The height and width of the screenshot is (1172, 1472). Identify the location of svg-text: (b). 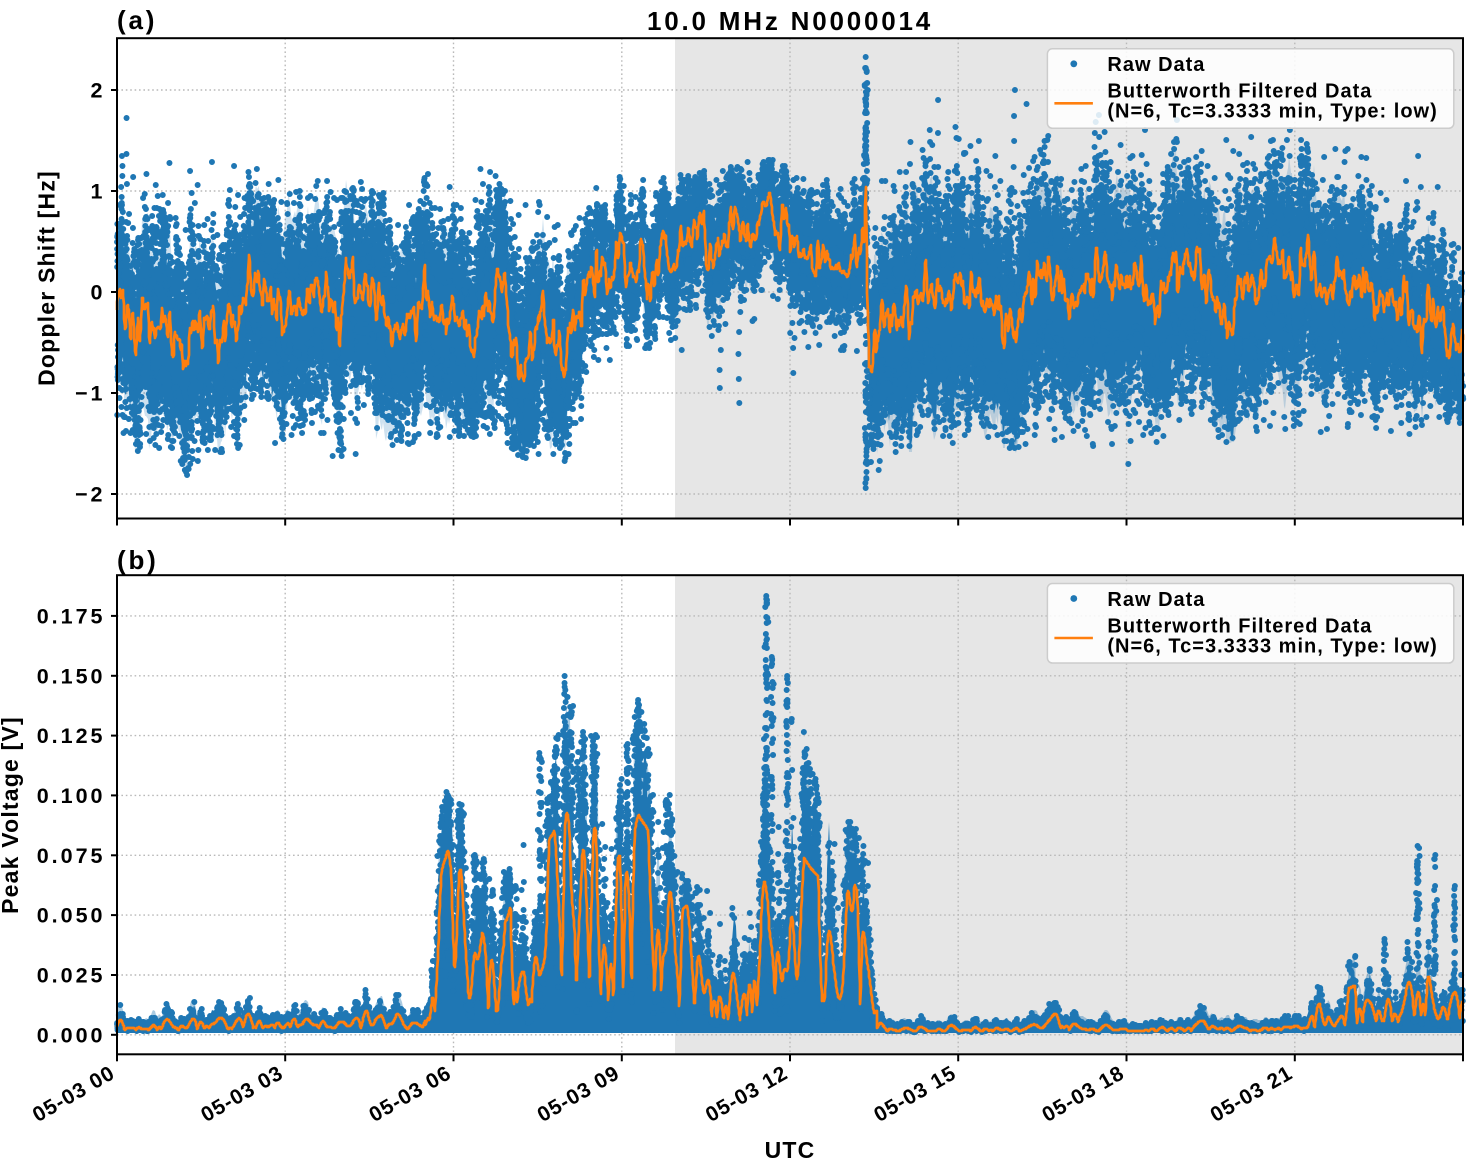
(138, 560).